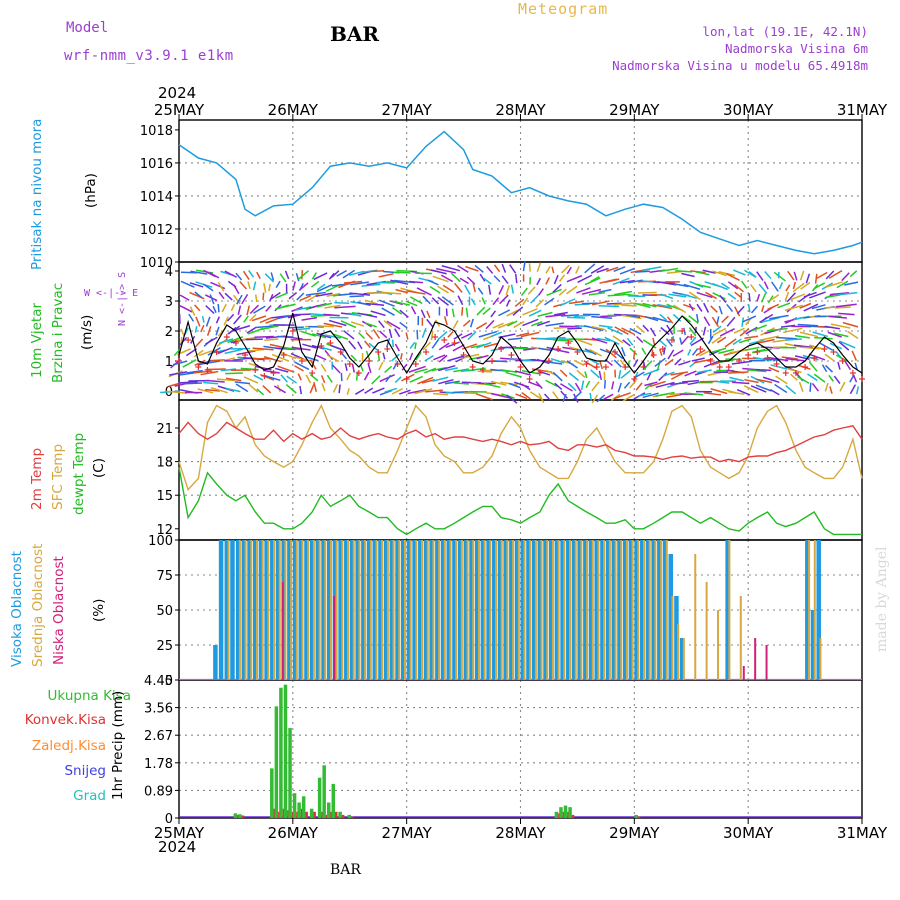 This screenshot has height=900, width=900. I want to click on y-tick-label: 0, so click(169, 681).